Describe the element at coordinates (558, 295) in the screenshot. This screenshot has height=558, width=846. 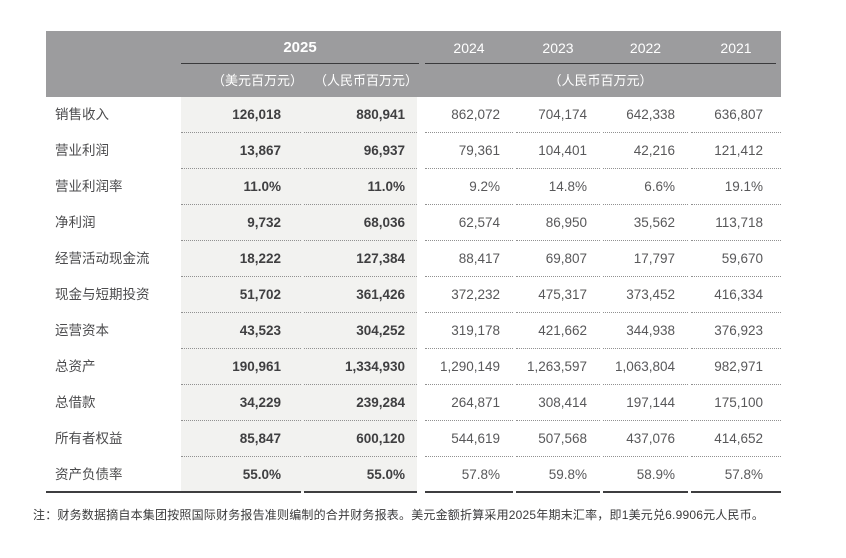
I see `value-2023: 475,317` at that location.